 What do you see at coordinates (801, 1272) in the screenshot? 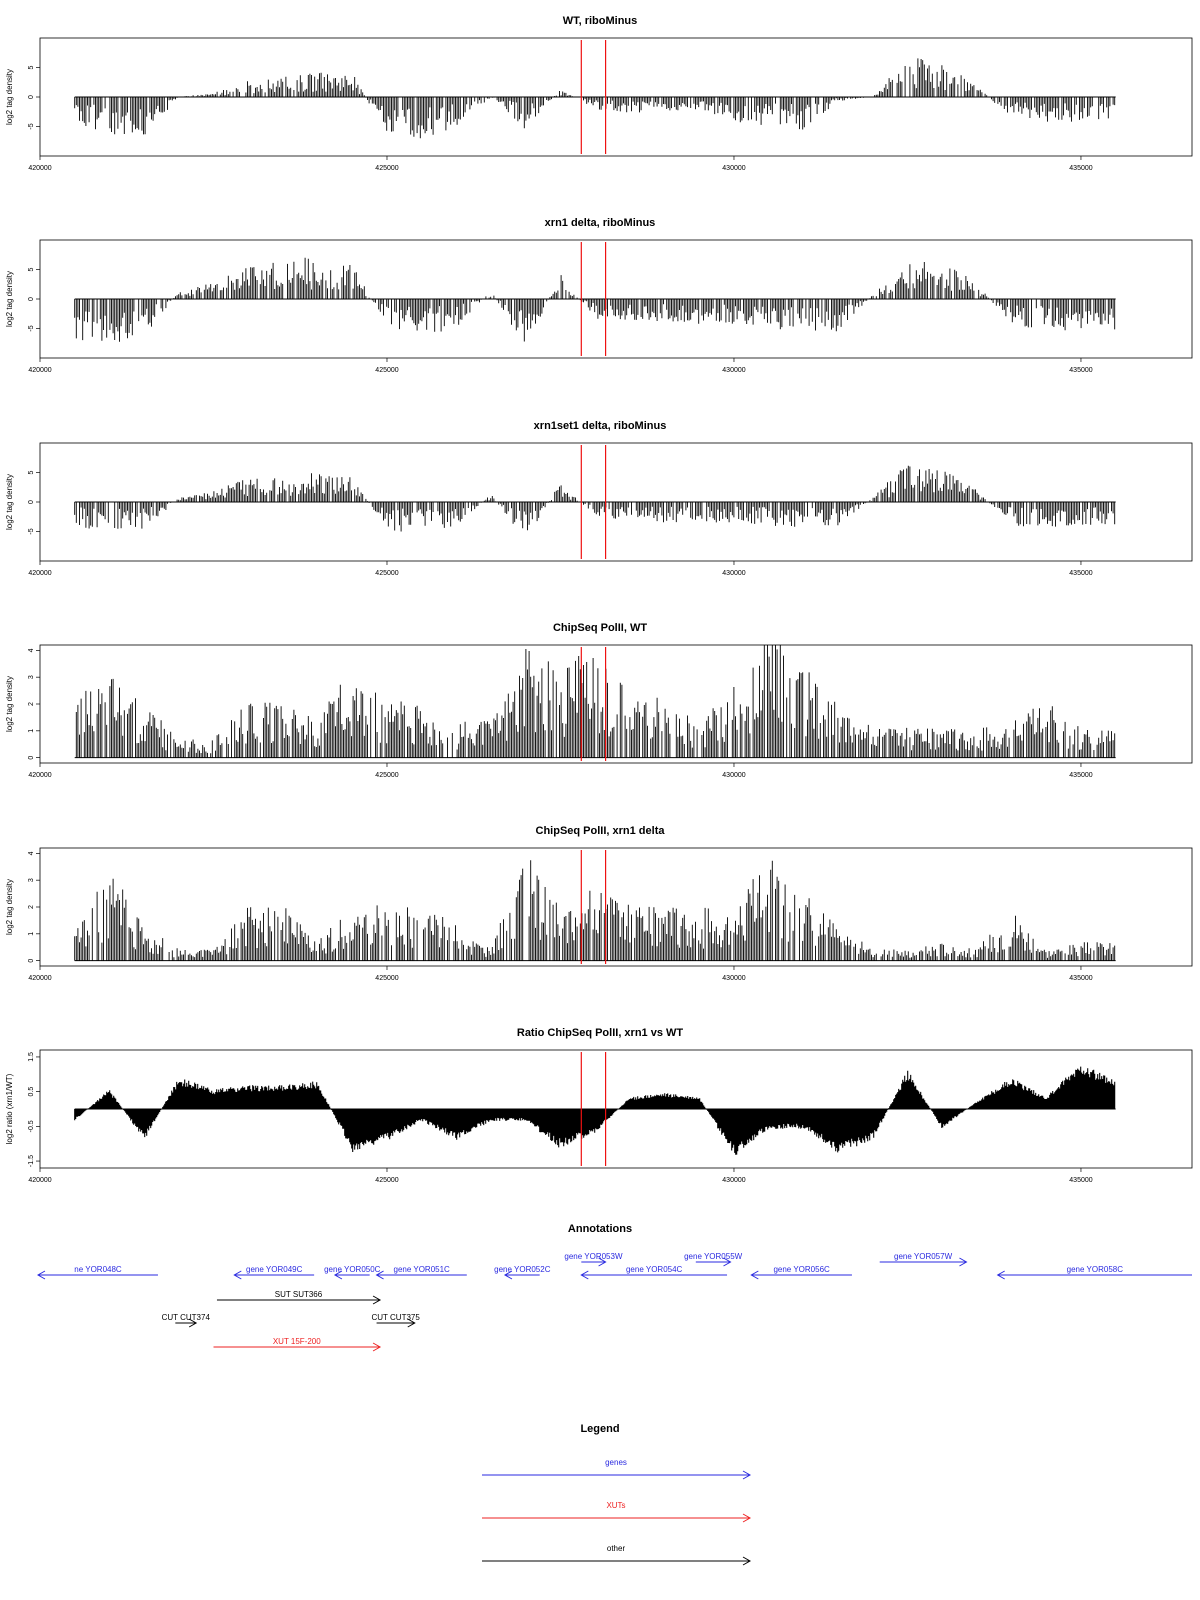
I see `feature-gene-yor056c: gene YOR056C` at bounding box center [801, 1272].